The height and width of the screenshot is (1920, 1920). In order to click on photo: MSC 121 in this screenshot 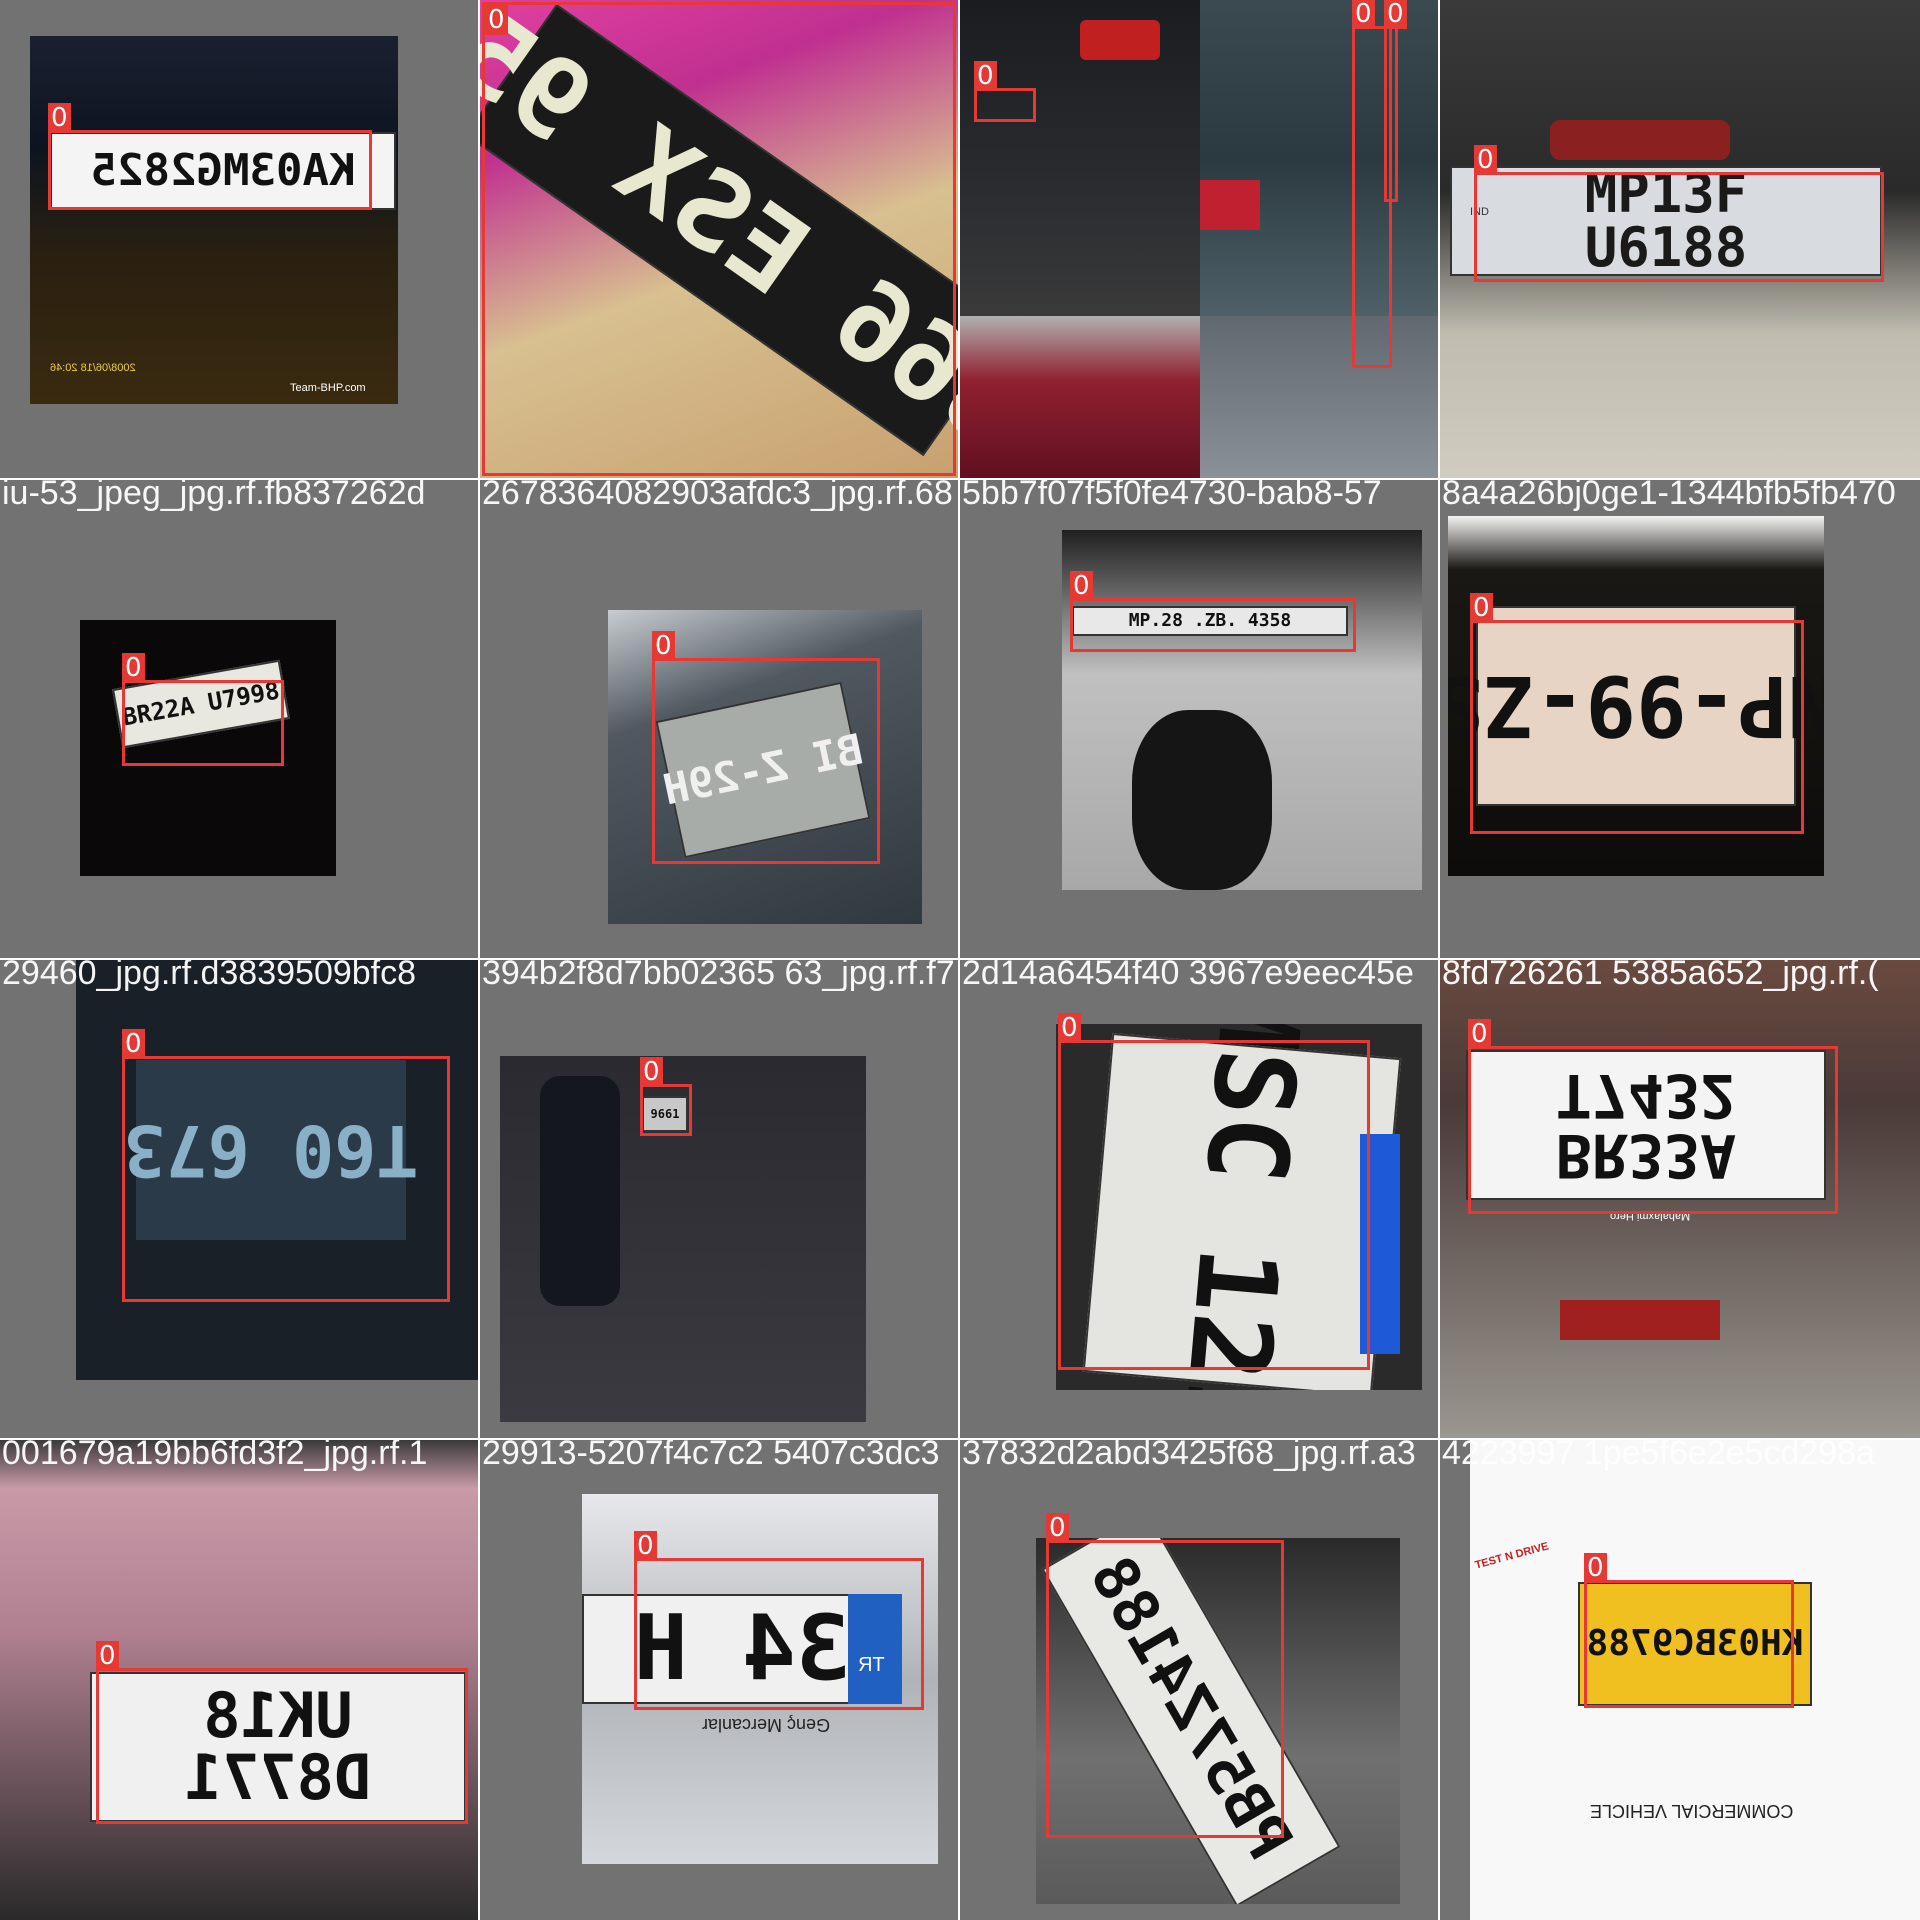, I will do `click(1239, 1207)`.